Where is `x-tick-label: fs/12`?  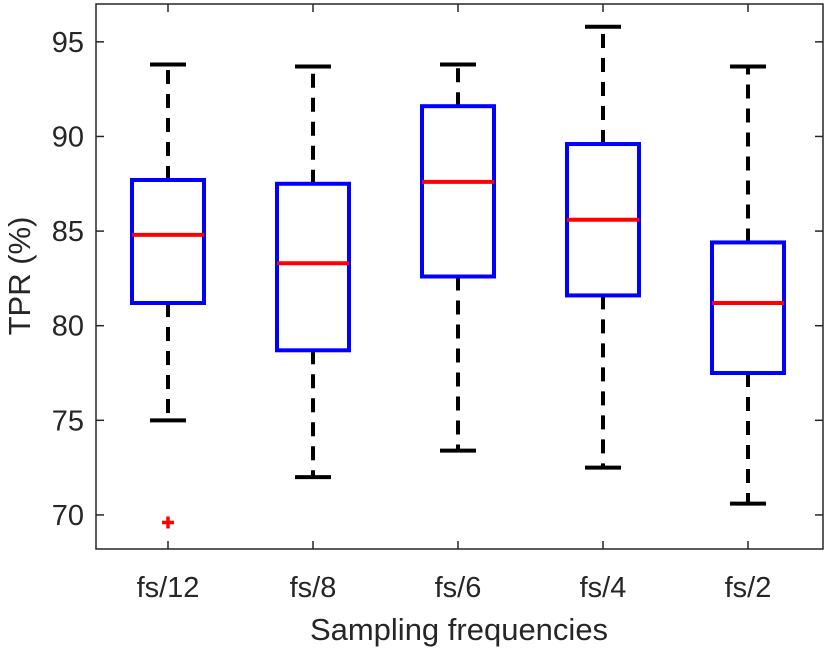 x-tick-label: fs/12 is located at coordinates (168, 588).